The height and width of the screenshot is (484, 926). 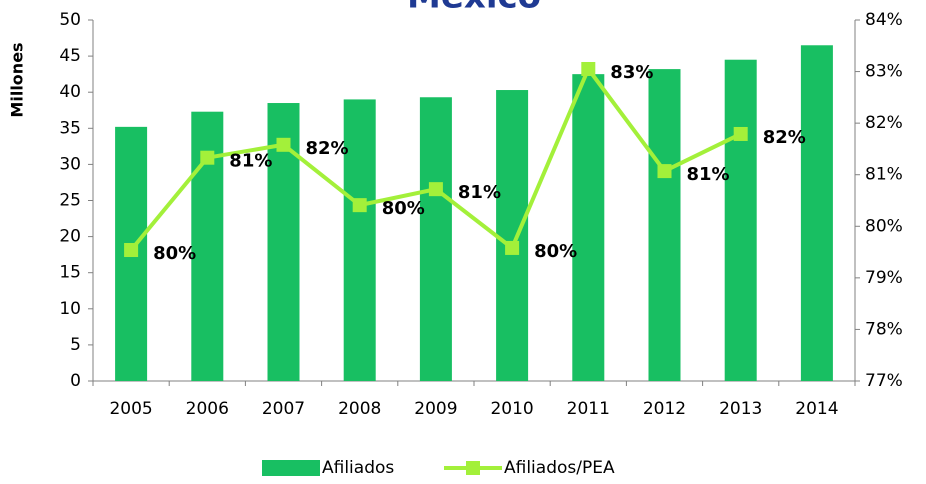 What do you see at coordinates (816, 409) in the screenshot?
I see `x-tick-label: 2014` at bounding box center [816, 409].